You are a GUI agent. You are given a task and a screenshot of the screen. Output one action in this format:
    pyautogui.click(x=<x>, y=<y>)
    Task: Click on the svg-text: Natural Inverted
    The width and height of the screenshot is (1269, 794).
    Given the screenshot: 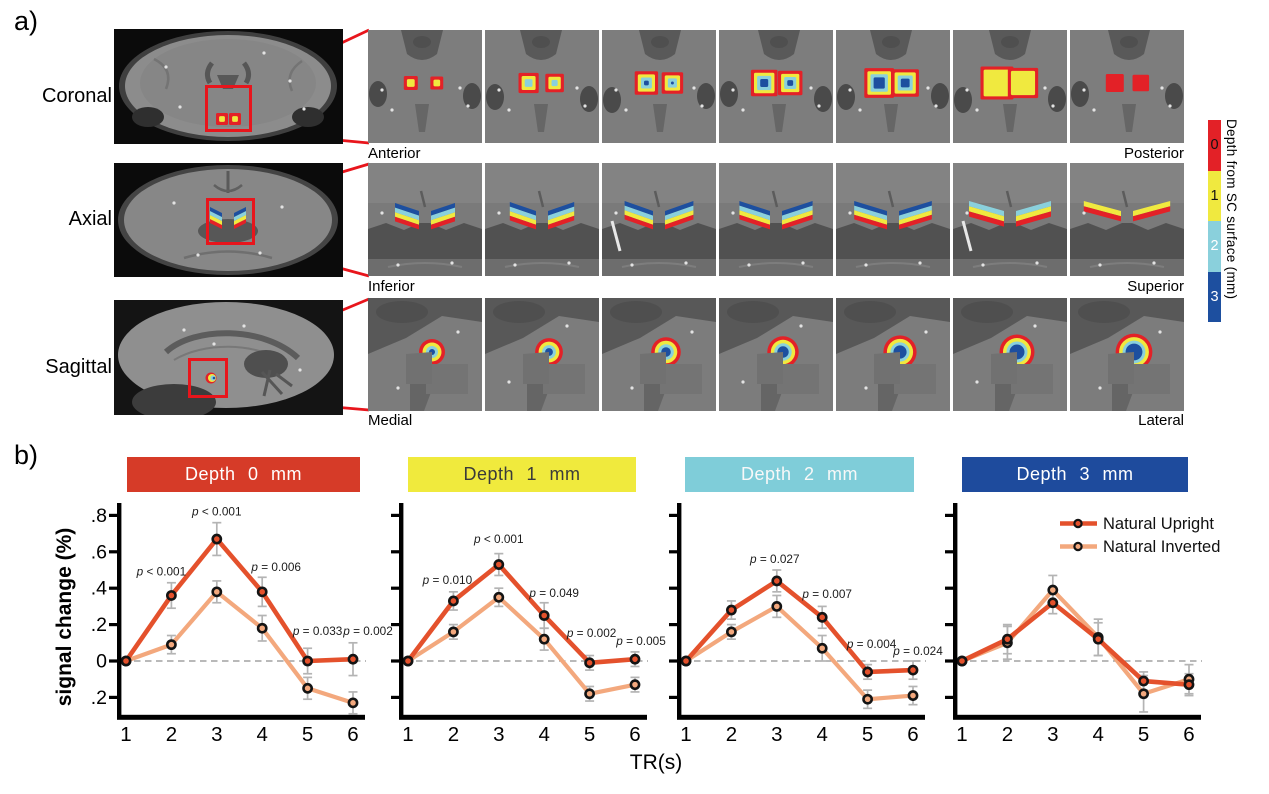 What is the action you would take?
    pyautogui.click(x=1161, y=547)
    